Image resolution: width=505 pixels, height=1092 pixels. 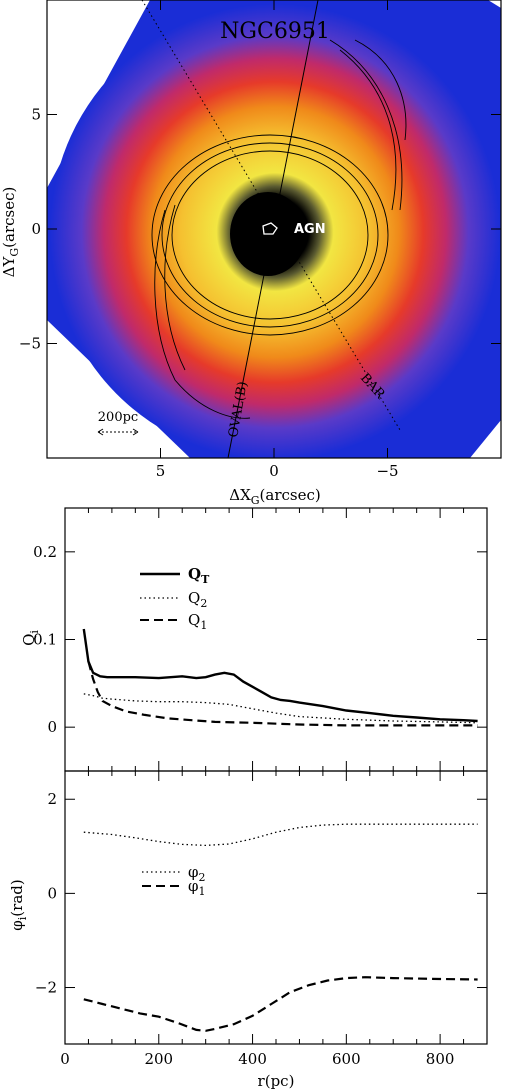 I want to click on map-y-tick-label: 0, so click(x=36, y=229).